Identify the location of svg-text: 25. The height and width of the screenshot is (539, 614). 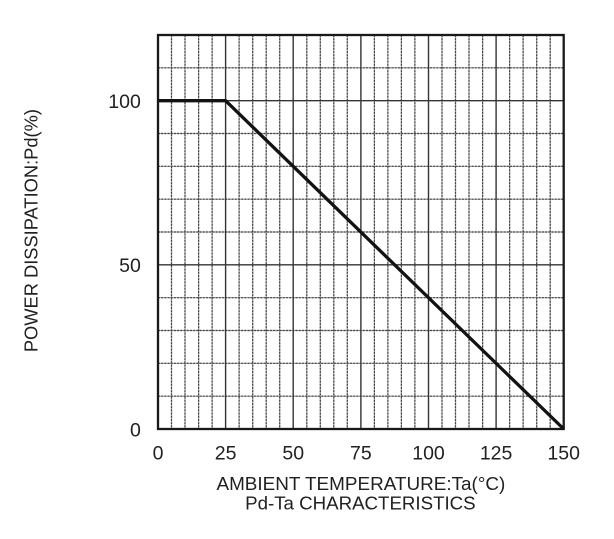
(226, 454).